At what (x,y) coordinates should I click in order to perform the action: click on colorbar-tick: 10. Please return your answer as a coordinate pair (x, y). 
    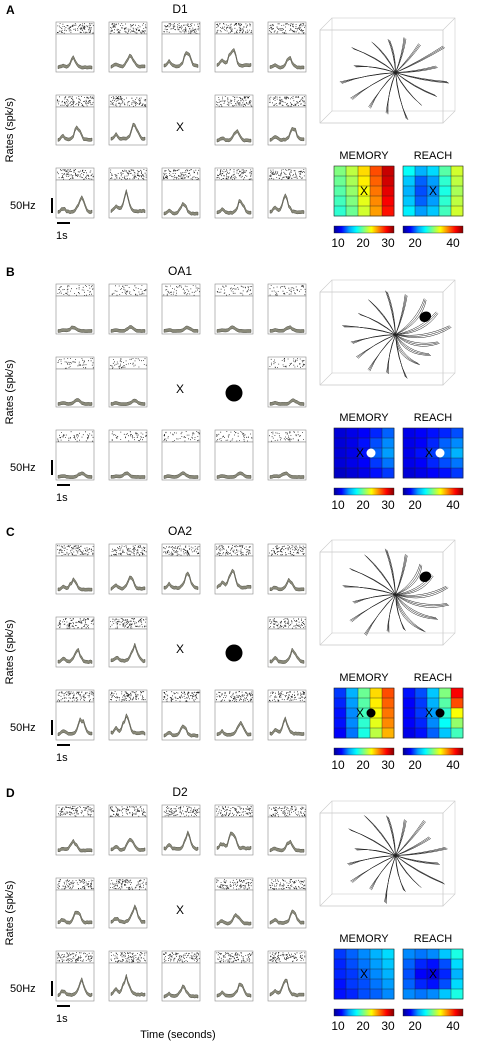
    Looking at the image, I should click on (338, 1026).